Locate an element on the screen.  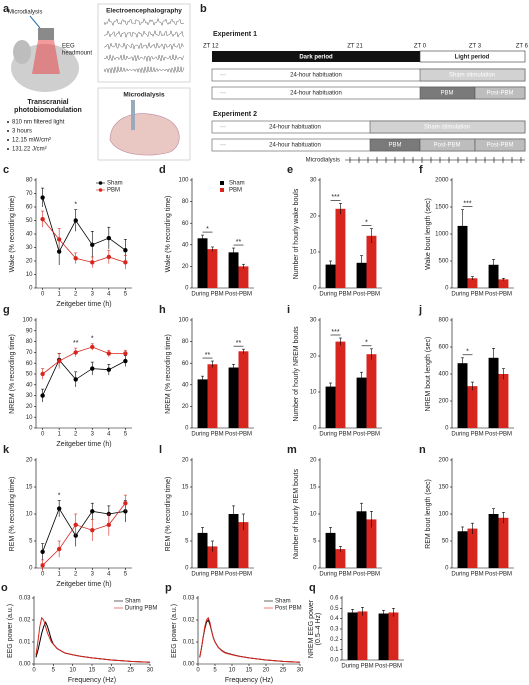
y-tick-label: 60 is located at coordinates (185, 224).